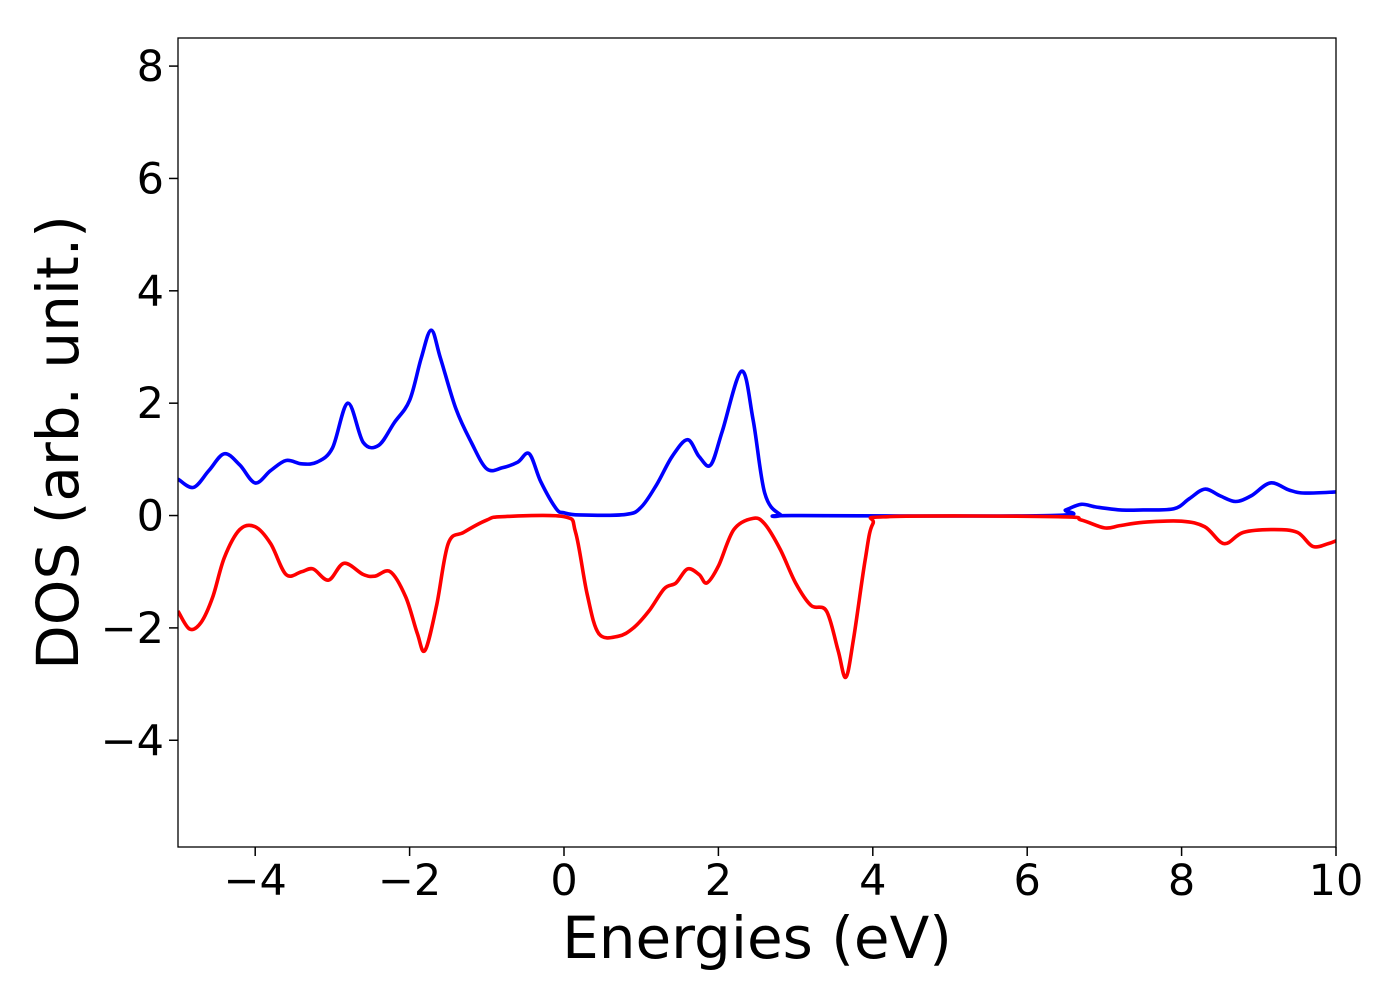 This screenshot has height=1000, width=1400. I want to click on y-tick-label: 6, so click(150, 179).